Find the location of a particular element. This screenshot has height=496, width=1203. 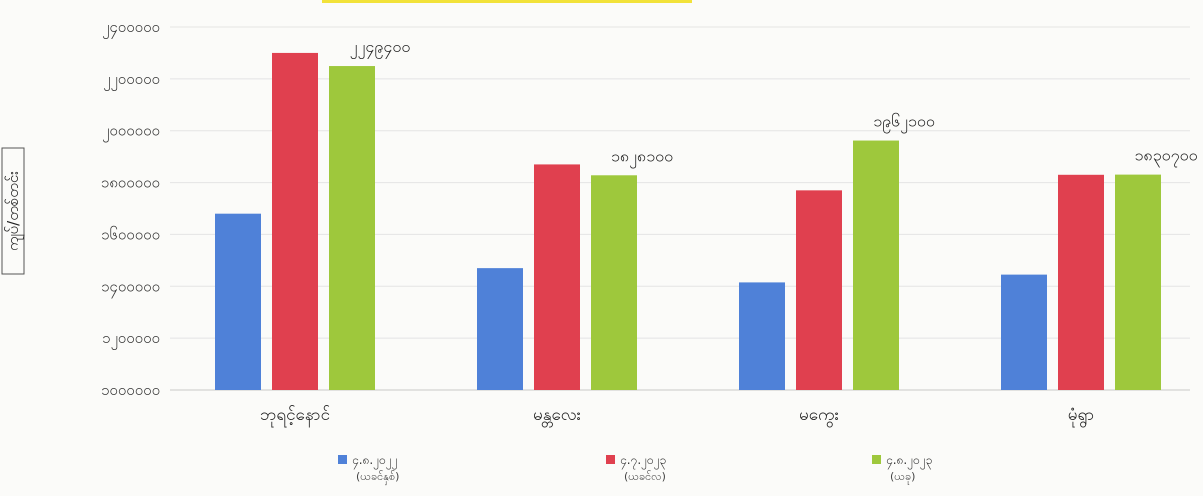

data-label: ၁၈၃၀၇၀၀ is located at coordinates (1165, 157).